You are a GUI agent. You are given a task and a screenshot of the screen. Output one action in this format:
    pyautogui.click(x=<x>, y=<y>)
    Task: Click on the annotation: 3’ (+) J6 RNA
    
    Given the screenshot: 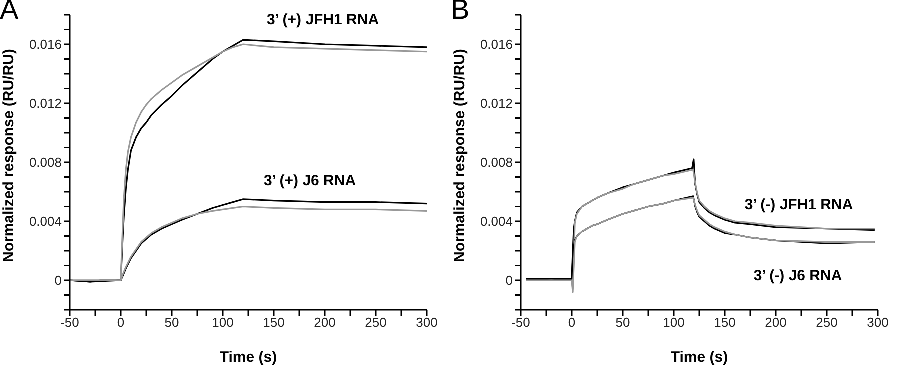 What is the action you would take?
    pyautogui.click(x=310, y=181)
    